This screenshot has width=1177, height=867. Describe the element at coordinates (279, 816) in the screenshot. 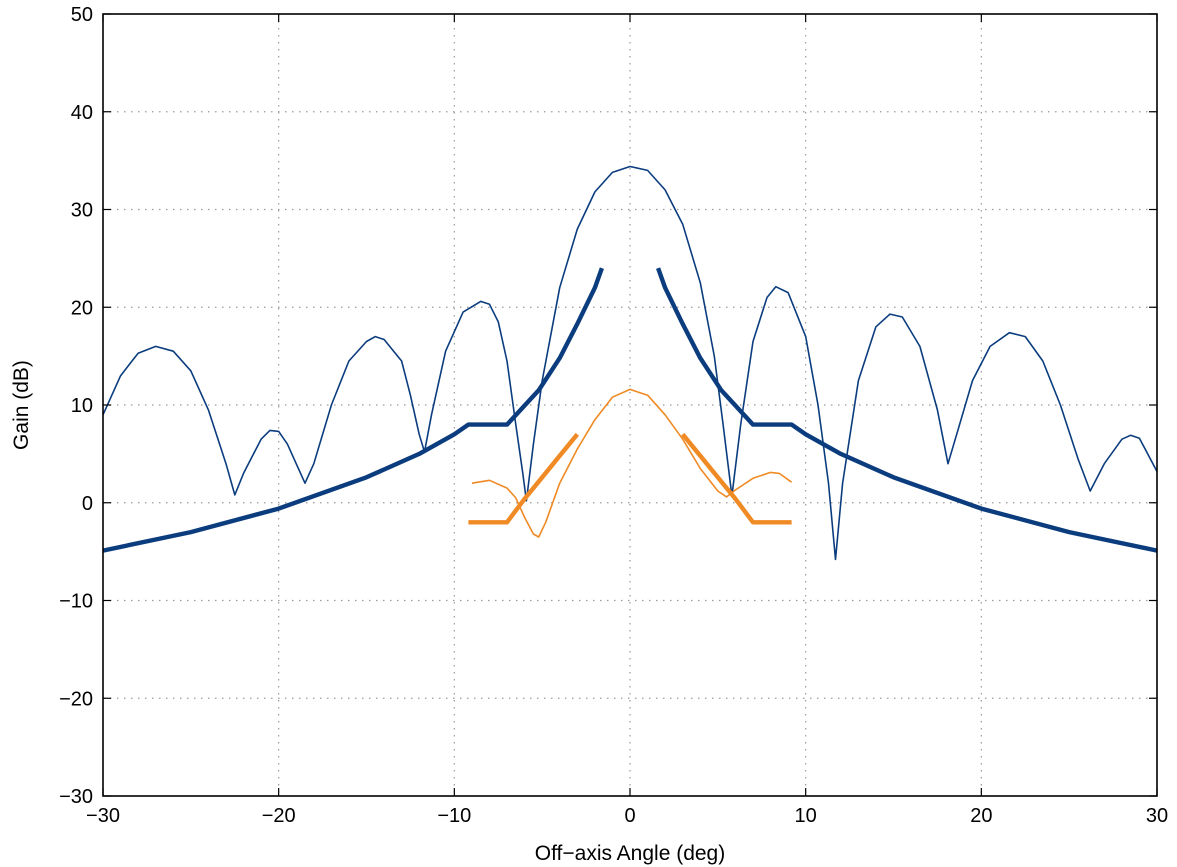

I see `x-tick-label: −20` at that location.